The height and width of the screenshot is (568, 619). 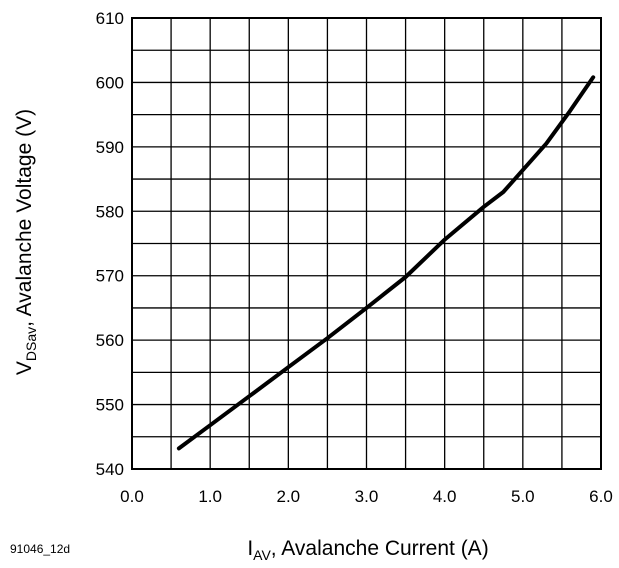 I want to click on y-tick-label: 580, so click(x=110, y=211).